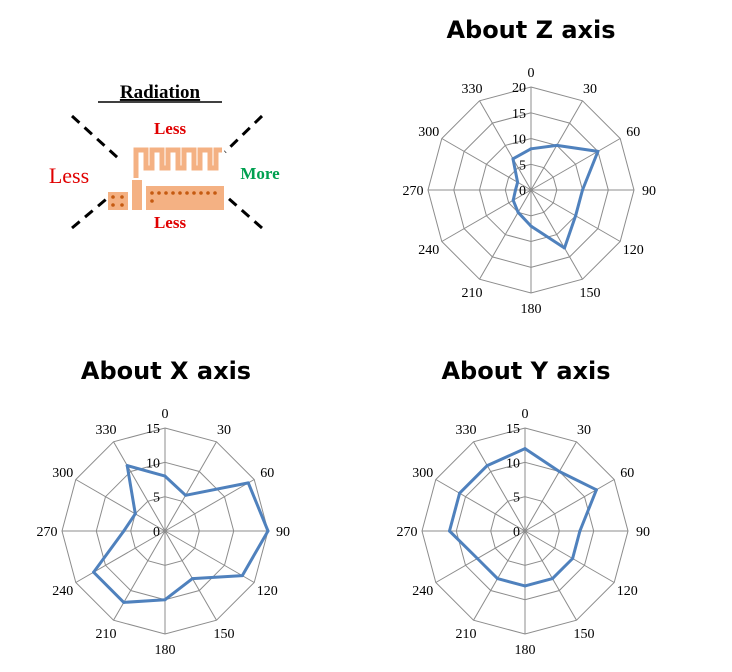 This screenshot has height=672, width=732. I want to click on dashed-line-bottom-right, so click(245, 213).